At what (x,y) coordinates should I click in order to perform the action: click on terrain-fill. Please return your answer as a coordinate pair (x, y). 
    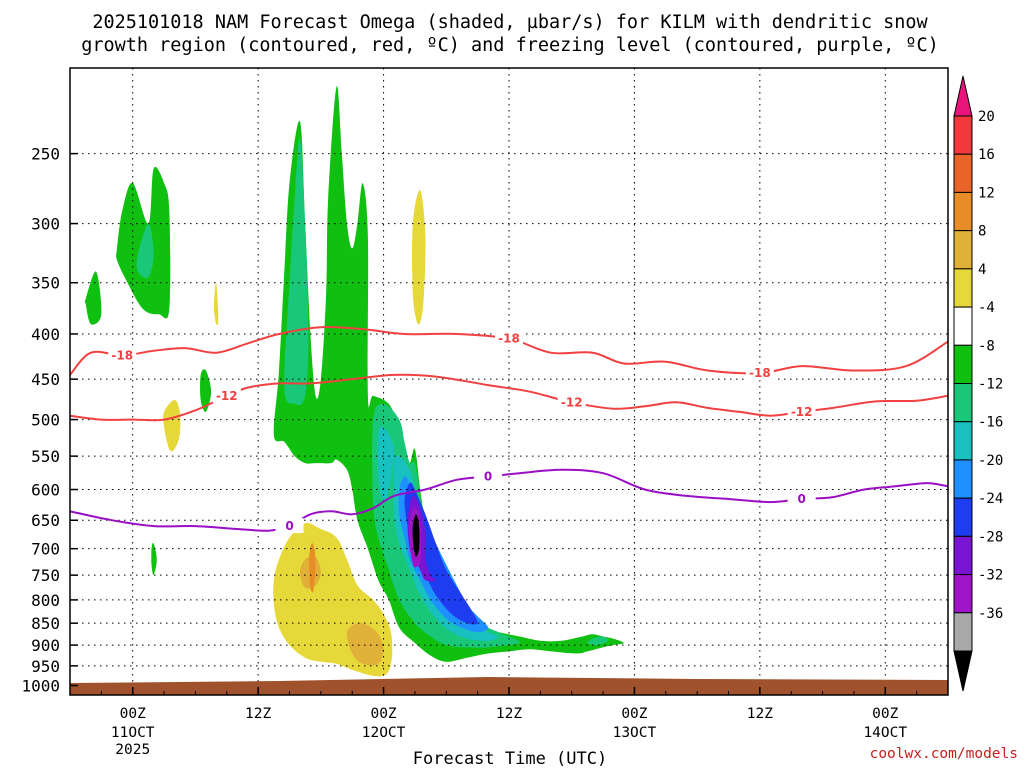
    Looking at the image, I should click on (509, 686).